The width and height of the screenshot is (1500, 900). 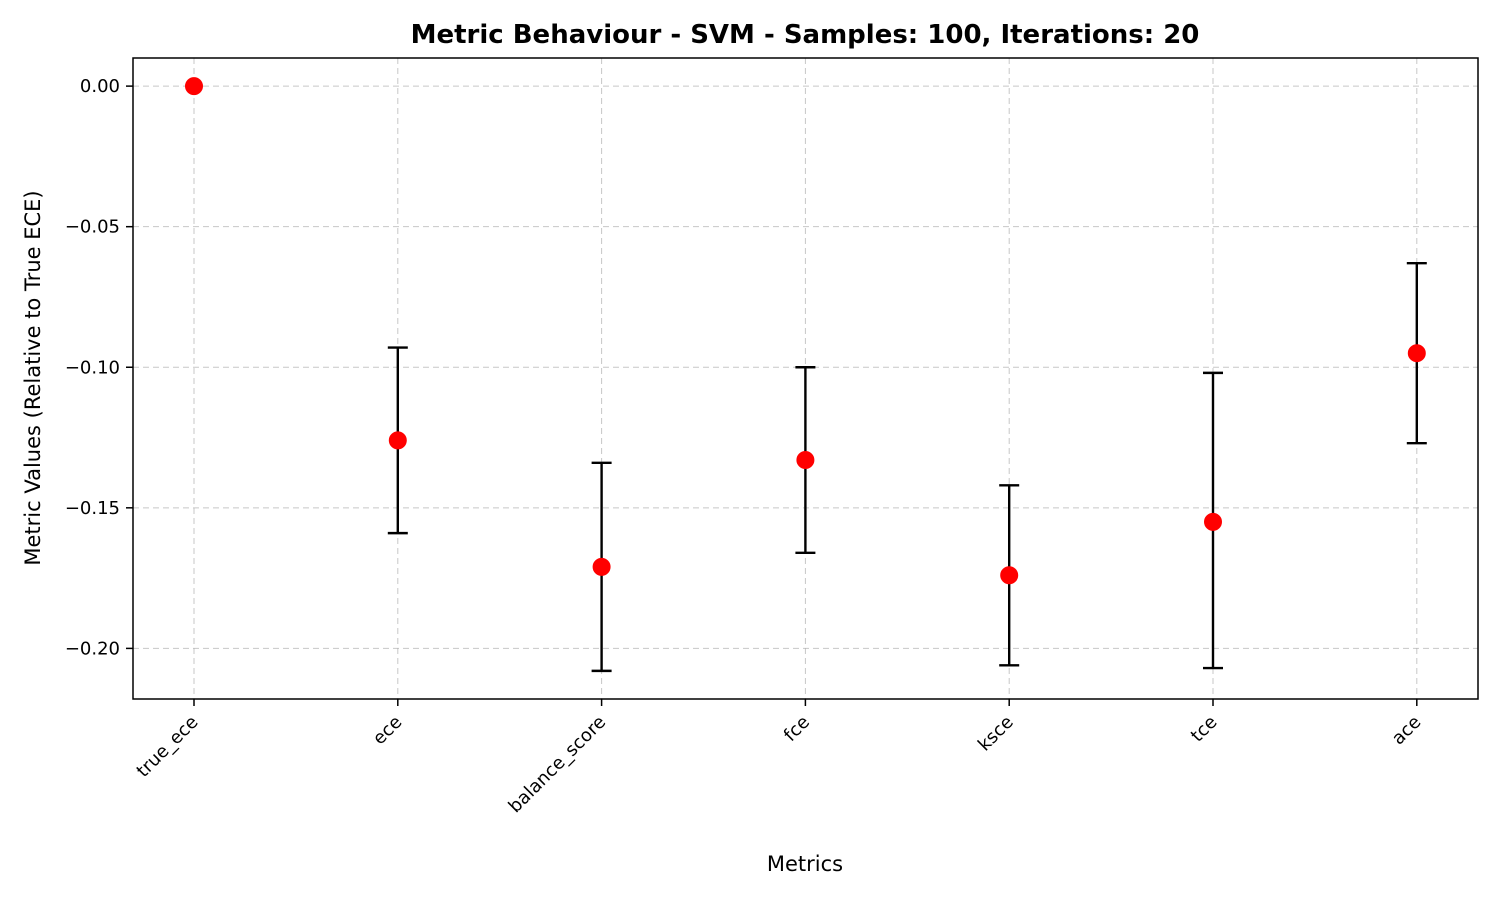 I want to click on x-tick-label: fce, so click(x=797, y=729).